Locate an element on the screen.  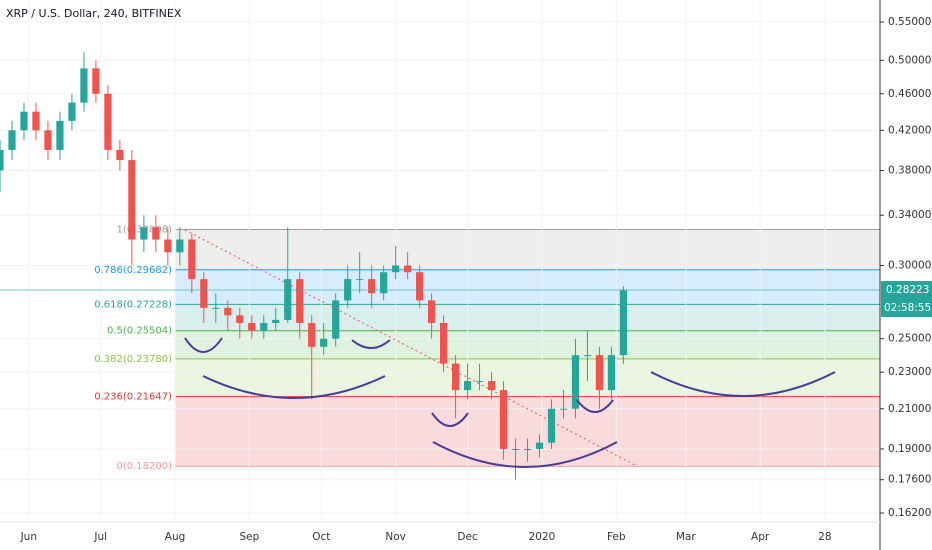
x-tick-label: Sep is located at coordinates (249, 537).